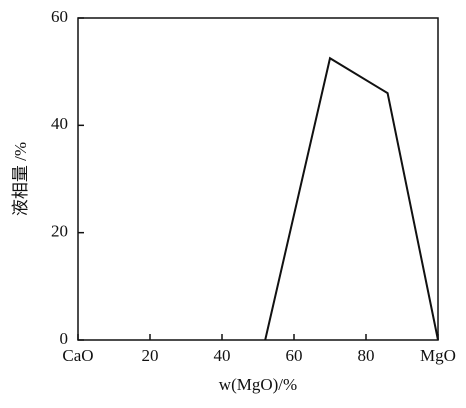  What do you see at coordinates (222, 355) in the screenshot?
I see `x-tick-label: 40` at bounding box center [222, 355].